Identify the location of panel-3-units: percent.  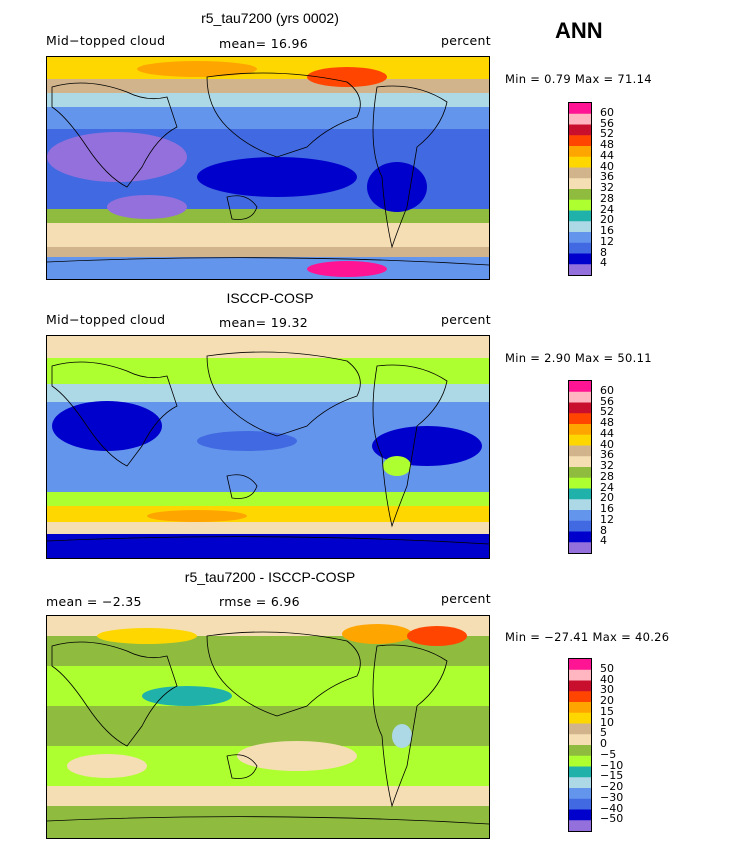
(466, 598).